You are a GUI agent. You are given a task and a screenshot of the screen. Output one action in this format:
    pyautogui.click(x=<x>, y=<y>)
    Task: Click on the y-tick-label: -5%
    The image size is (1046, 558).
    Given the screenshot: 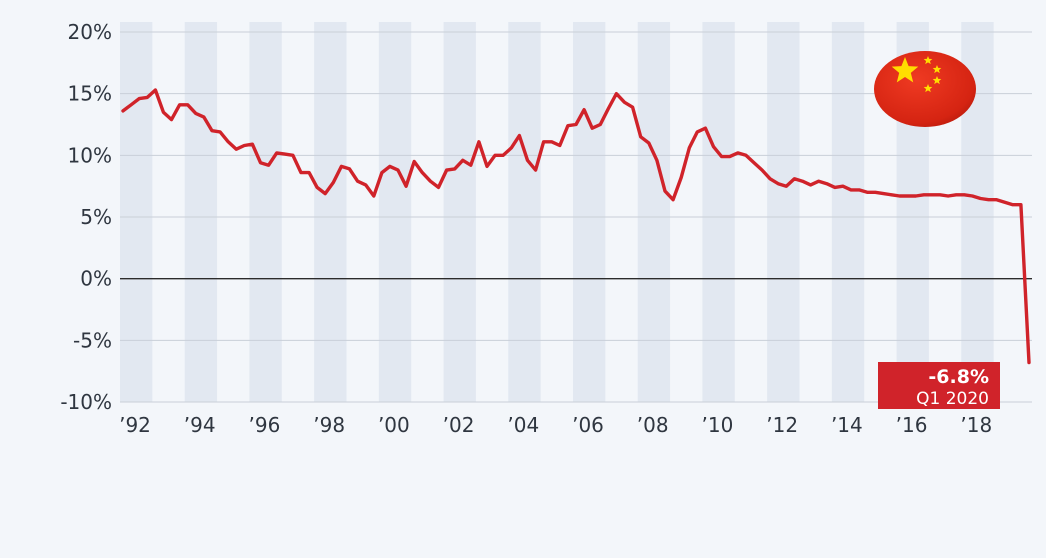 What is the action you would take?
    pyautogui.click(x=92, y=340)
    